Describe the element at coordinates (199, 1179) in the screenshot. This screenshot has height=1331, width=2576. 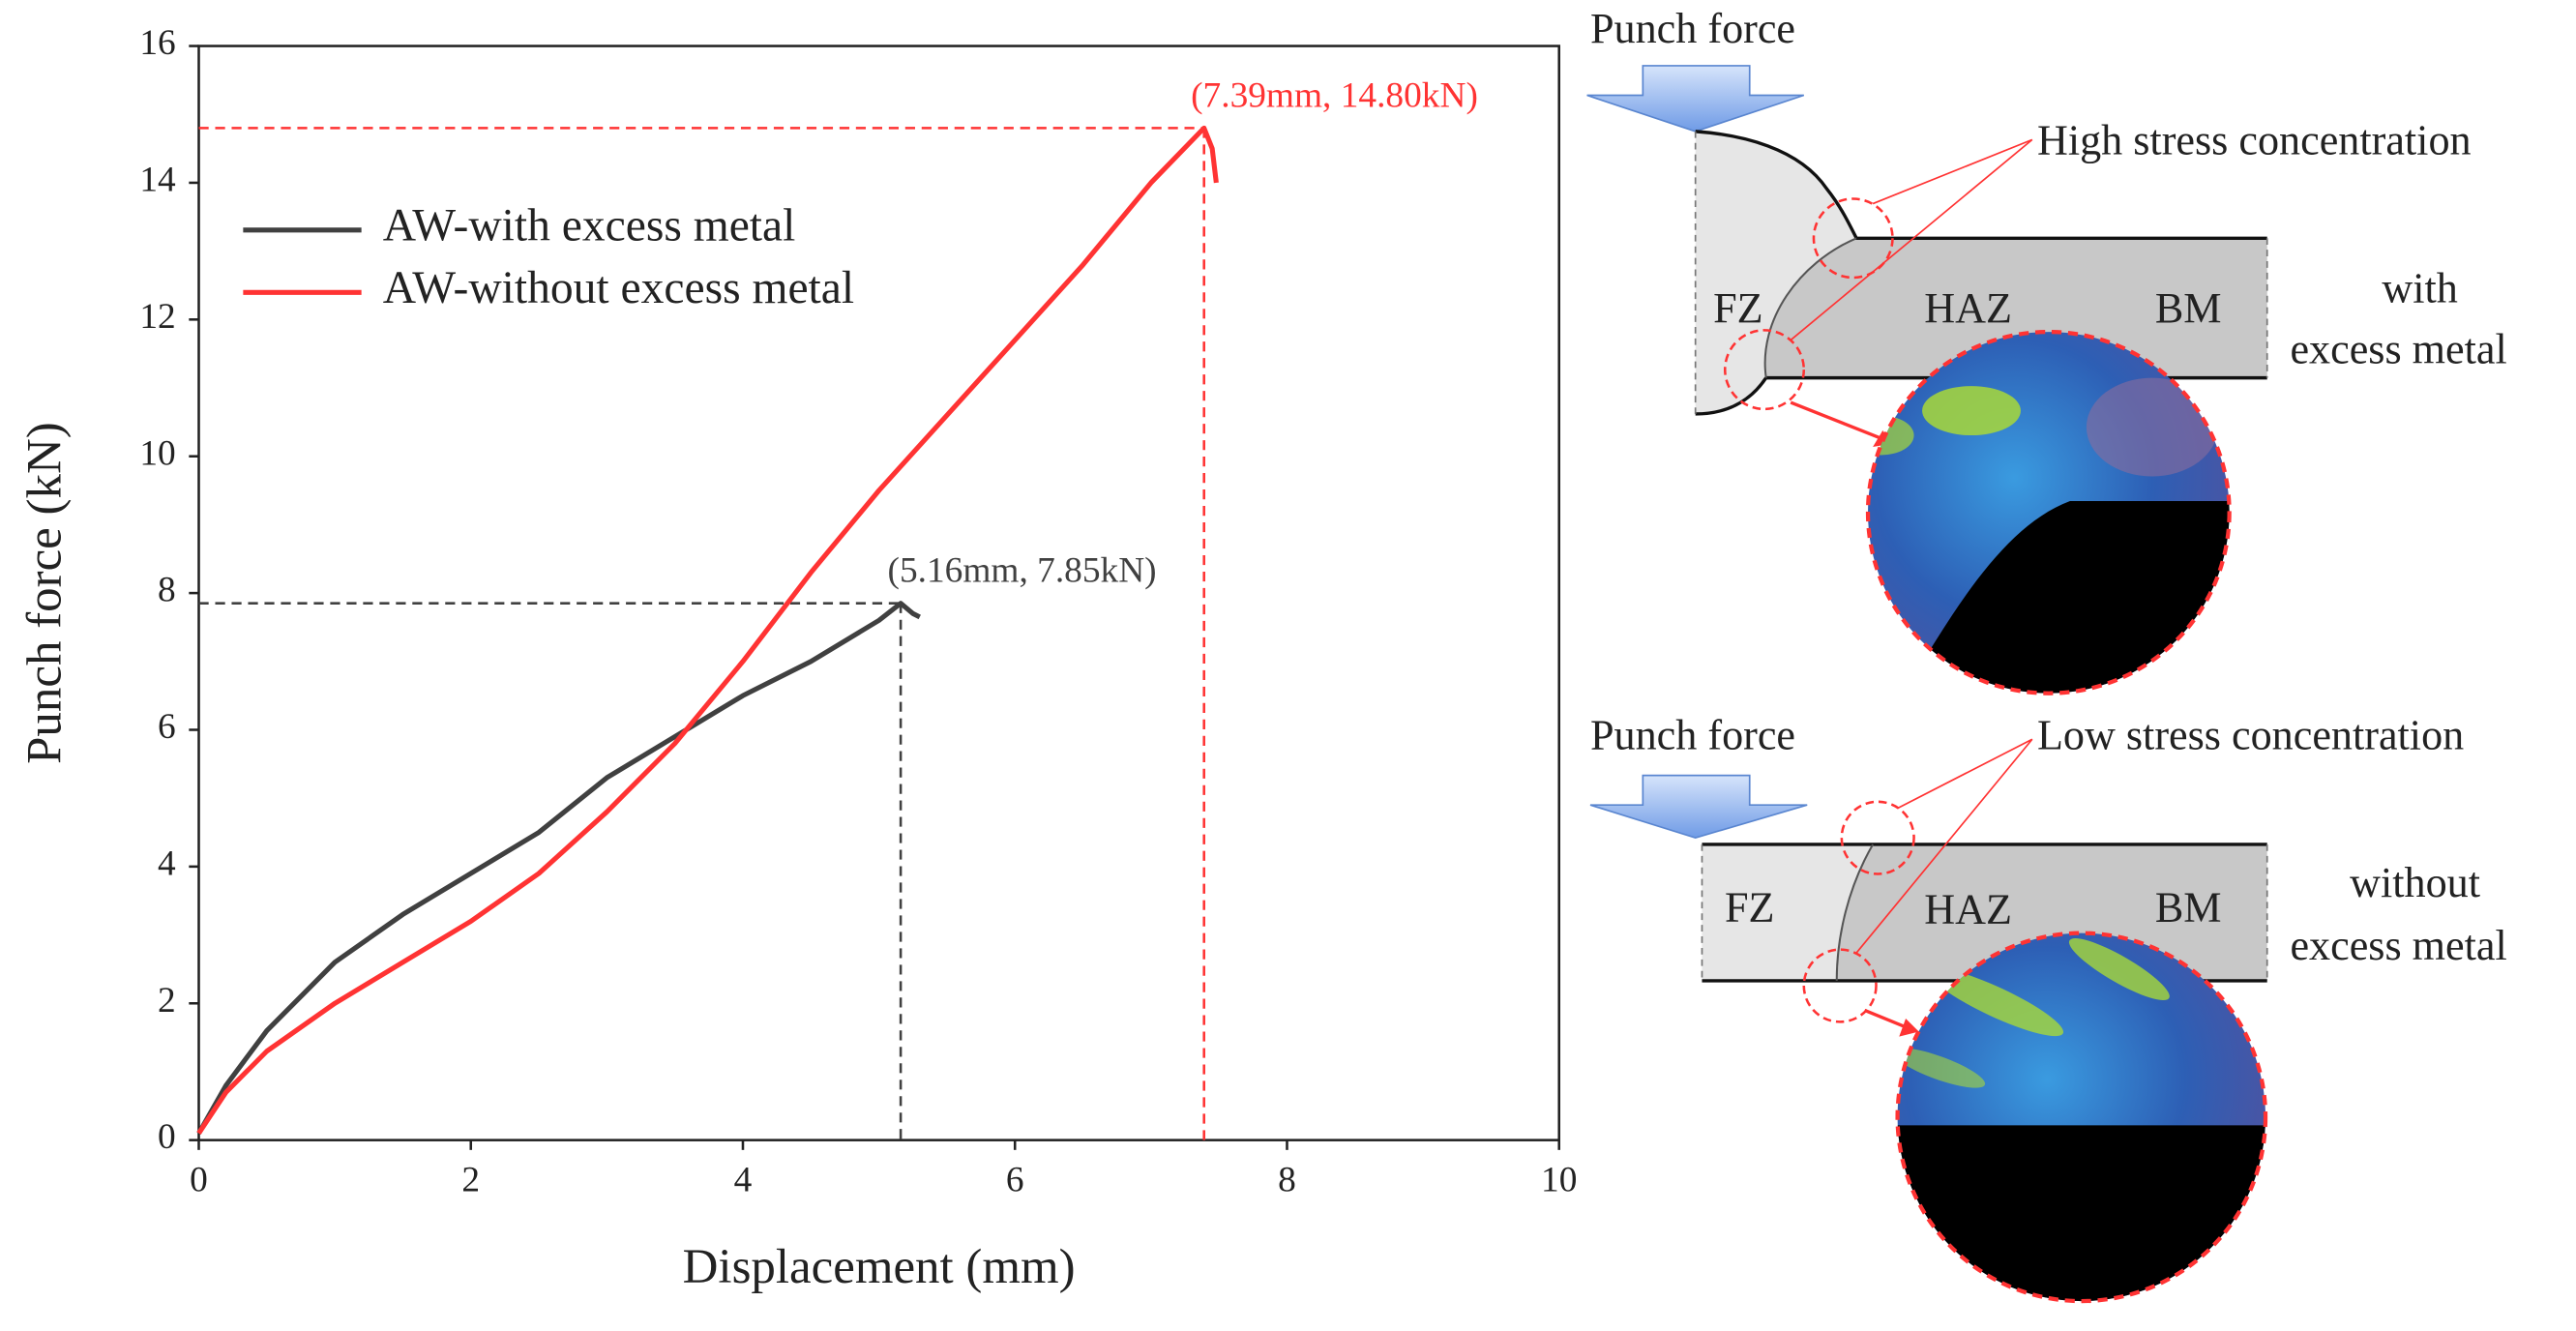
I see `x-tick-label: 0` at that location.